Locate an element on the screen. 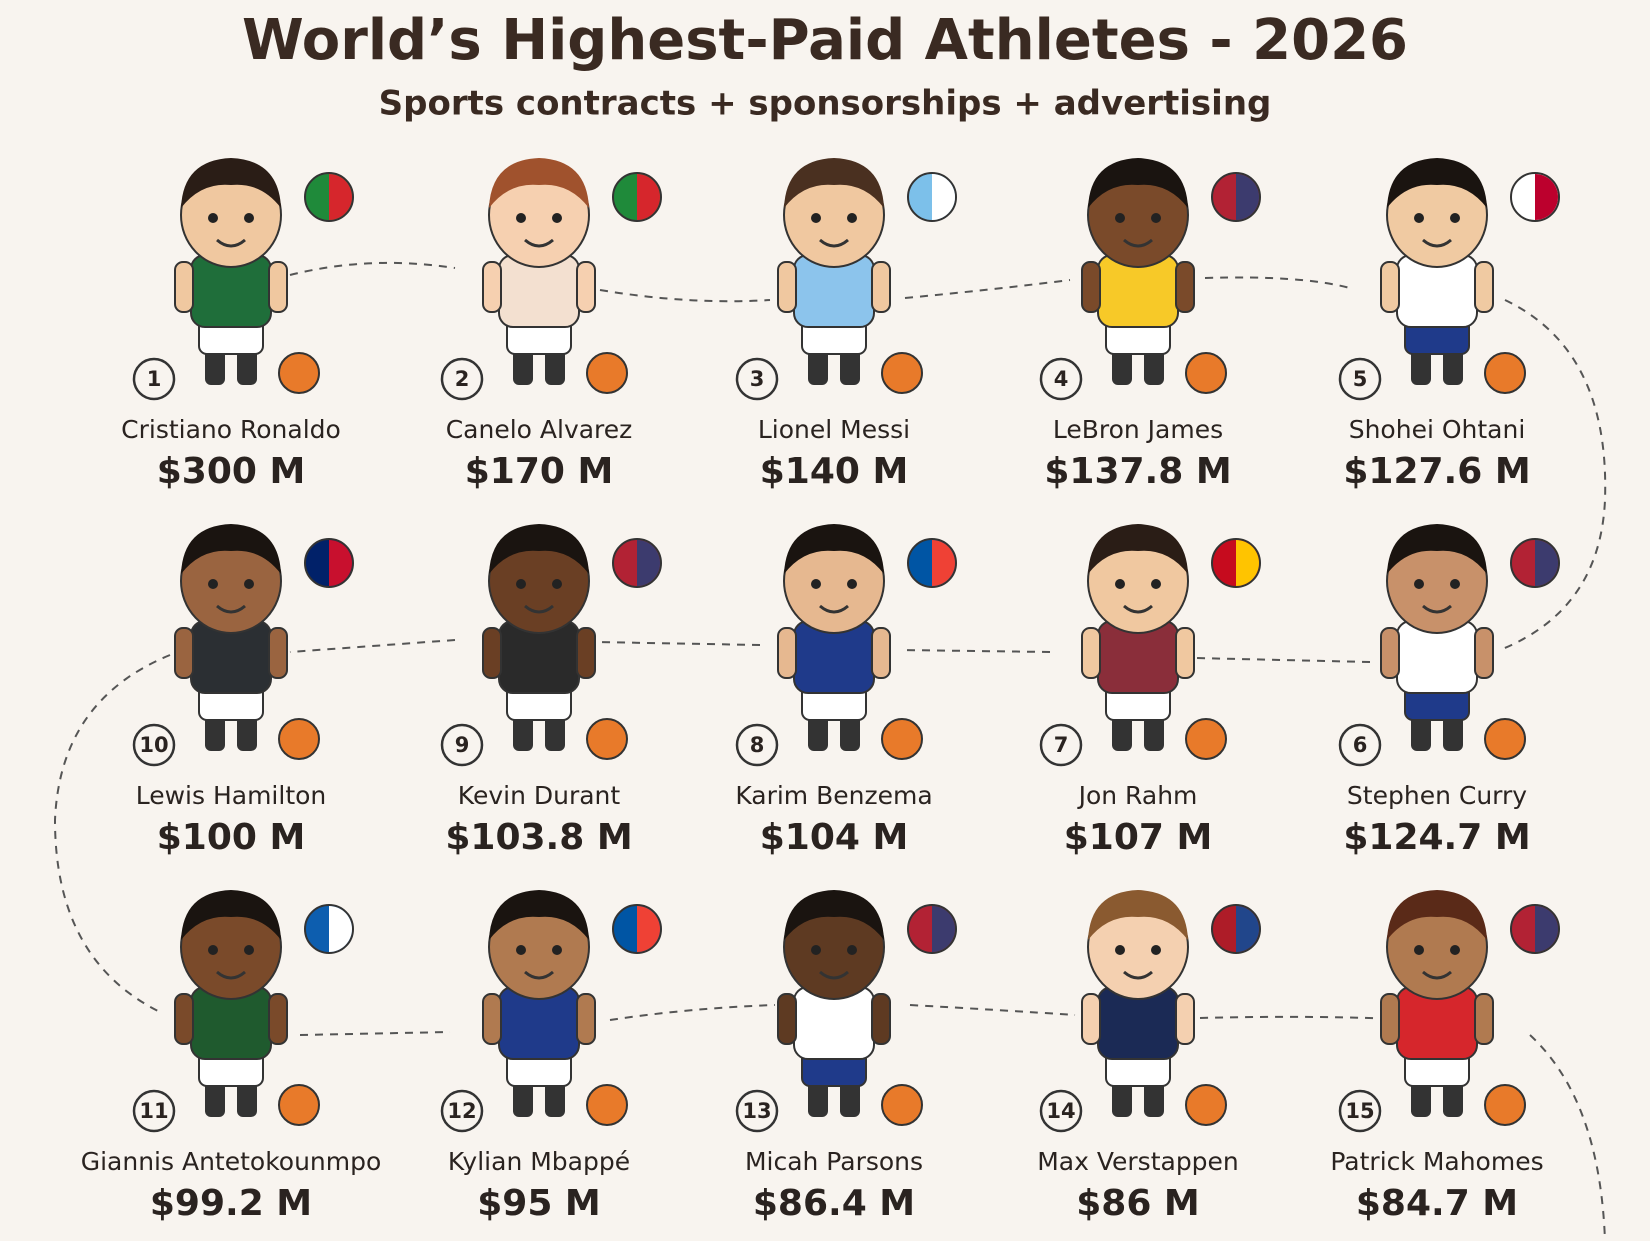  athlete-name: Karim Benzema is located at coordinates (833, 795).